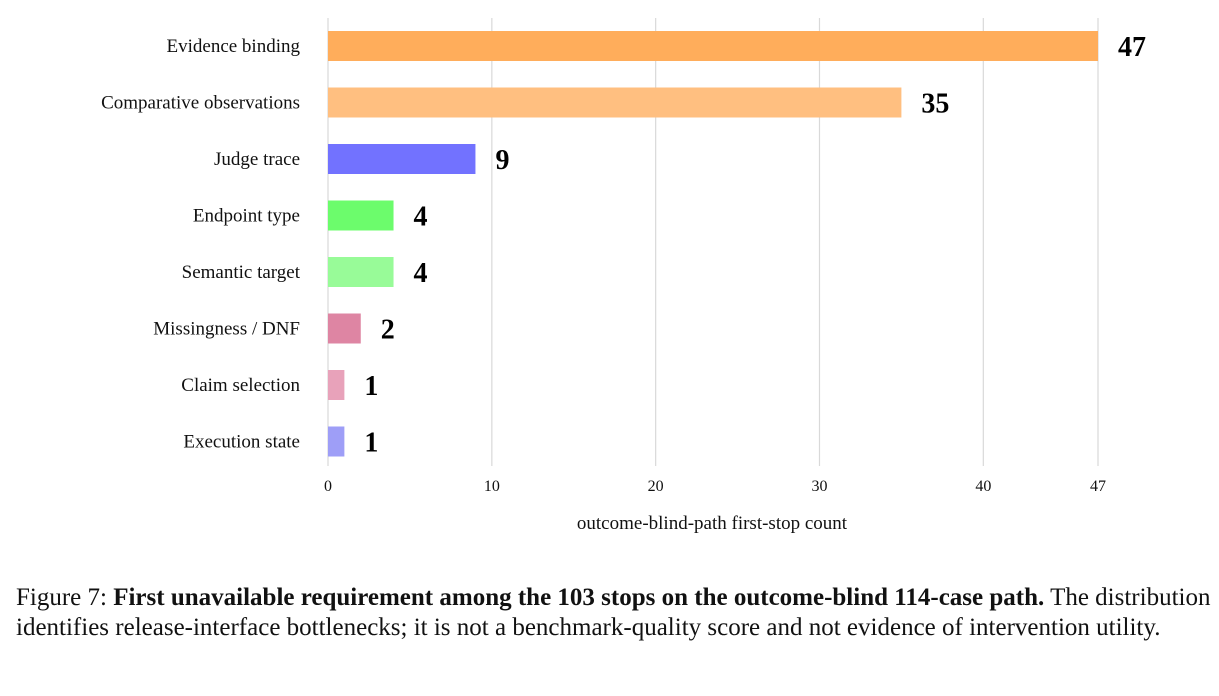 The image size is (1219, 696). Describe the element at coordinates (200, 103) in the screenshot. I see `category-label: Comparative observations` at that location.